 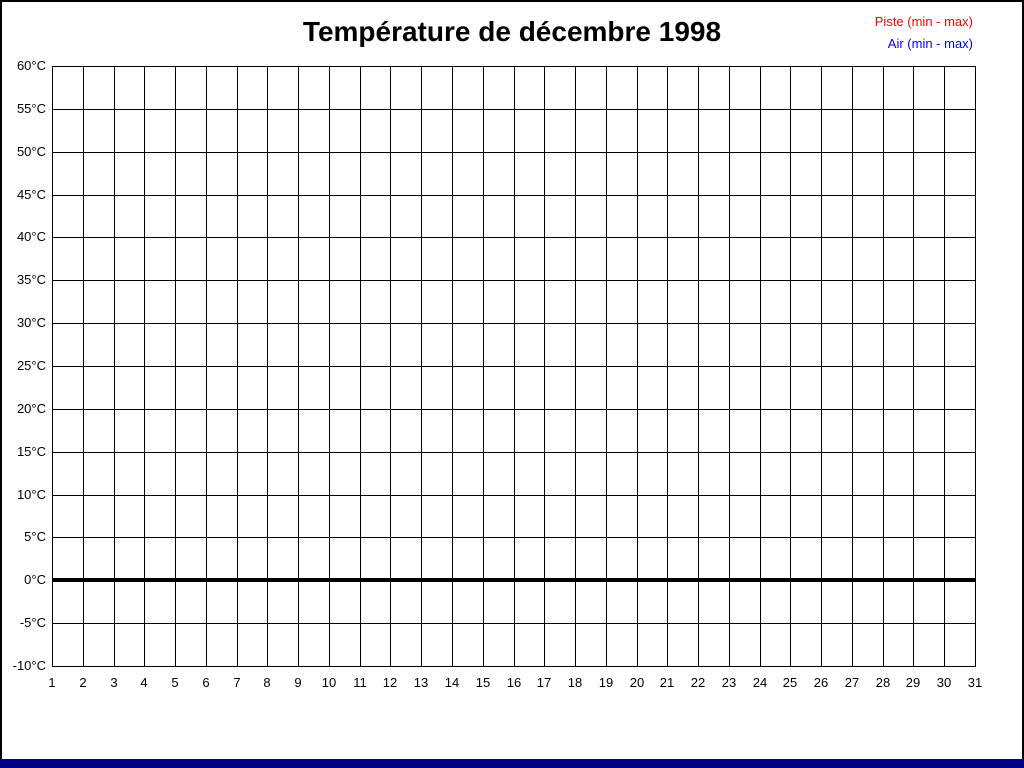 I want to click on y-tick-label: -5°C, so click(x=32, y=622).